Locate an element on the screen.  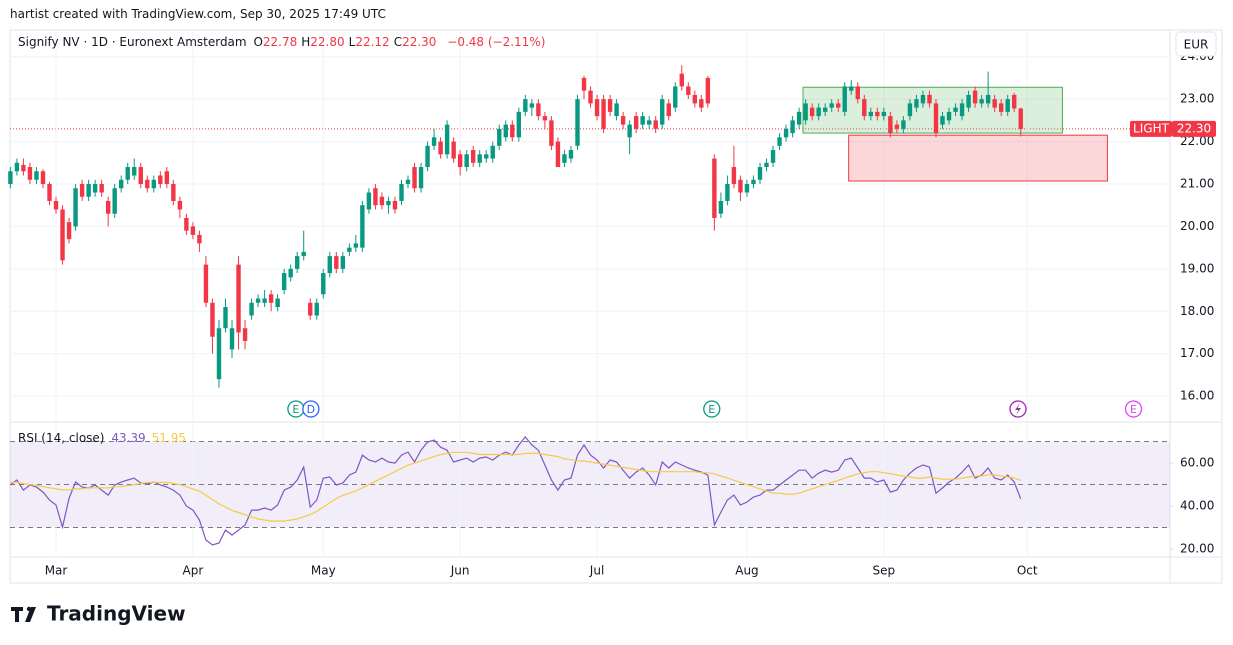
x-tick-label: Apr is located at coordinates (193, 571).